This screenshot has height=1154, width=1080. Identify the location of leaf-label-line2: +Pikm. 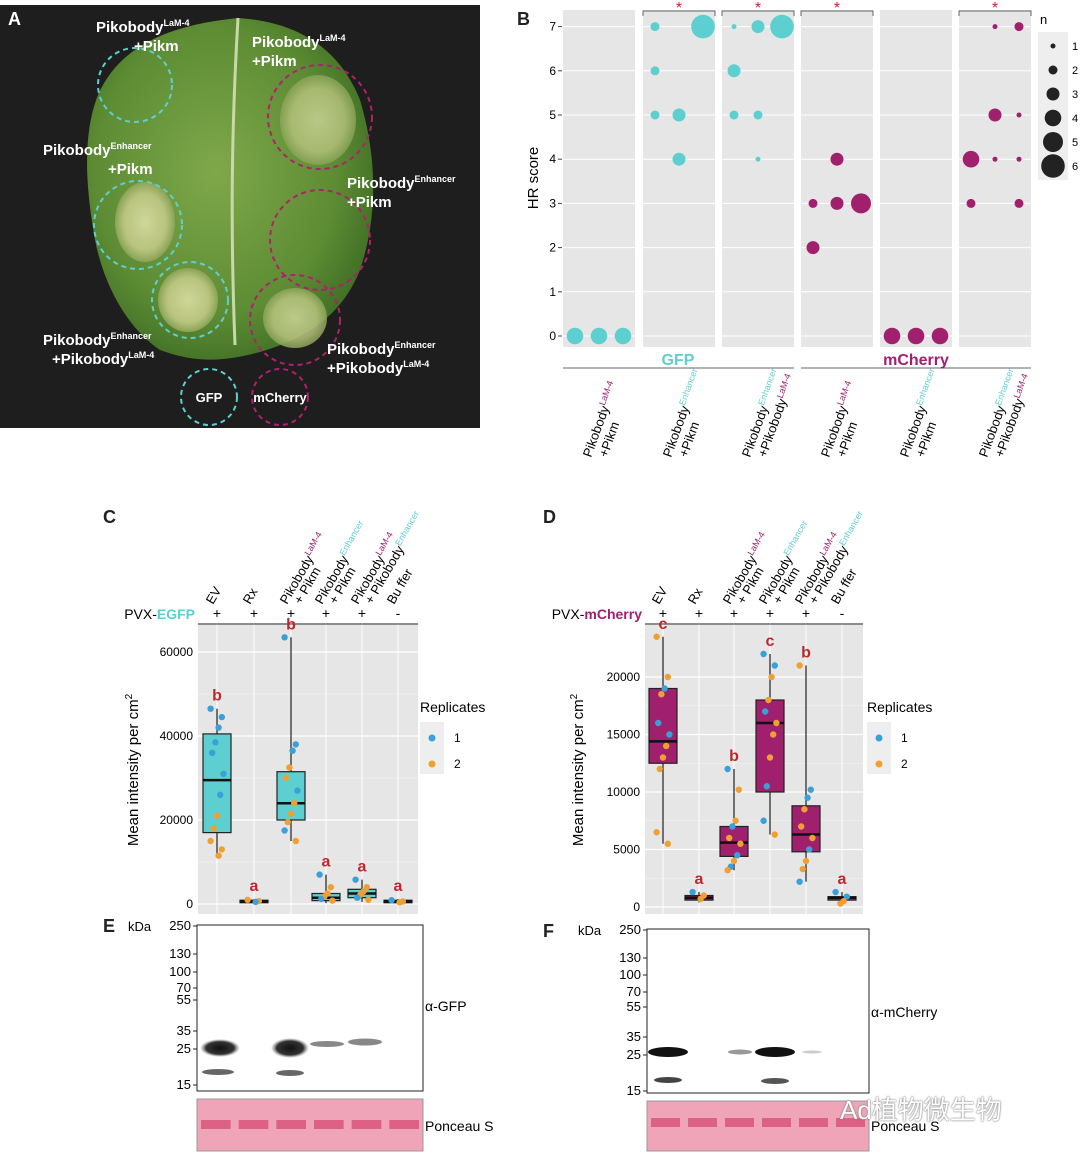
(156, 46).